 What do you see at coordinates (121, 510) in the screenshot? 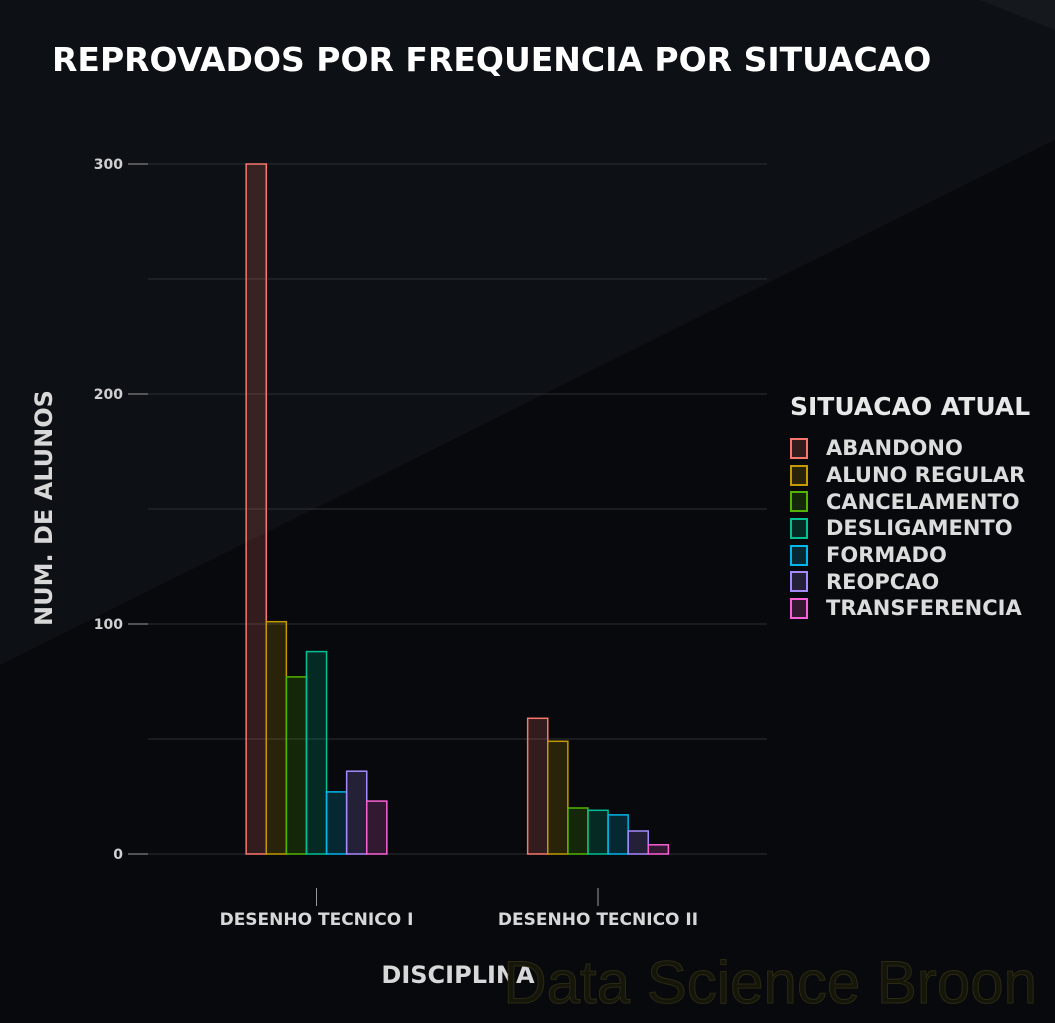
I see `y-axis: 0 100 200 300` at bounding box center [121, 510].